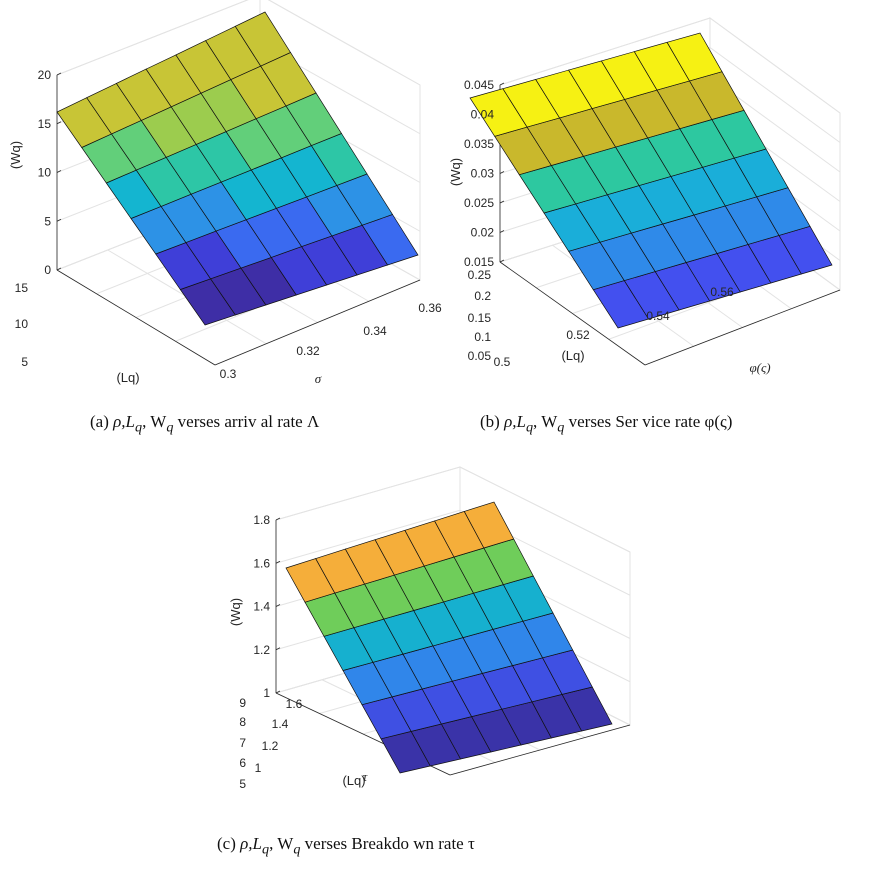 Image resolution: width=880 pixels, height=889 pixels. I want to click on y-tick-label-a: 5, so click(24, 362).